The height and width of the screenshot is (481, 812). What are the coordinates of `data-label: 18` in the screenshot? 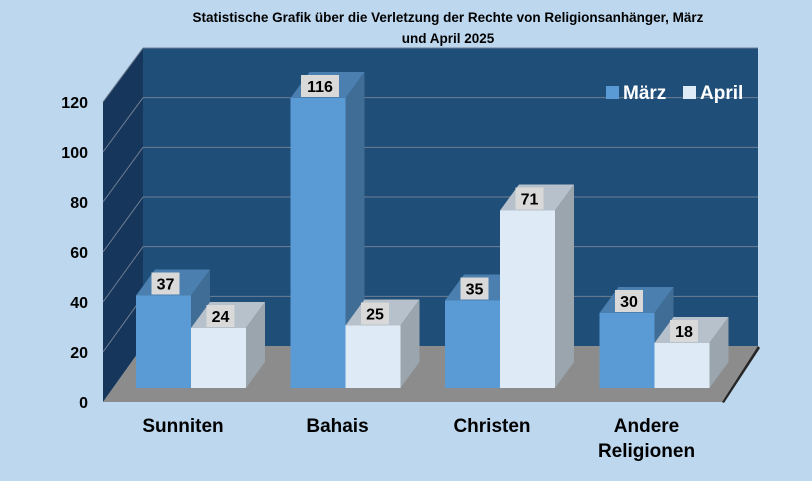 It's located at (684, 331).